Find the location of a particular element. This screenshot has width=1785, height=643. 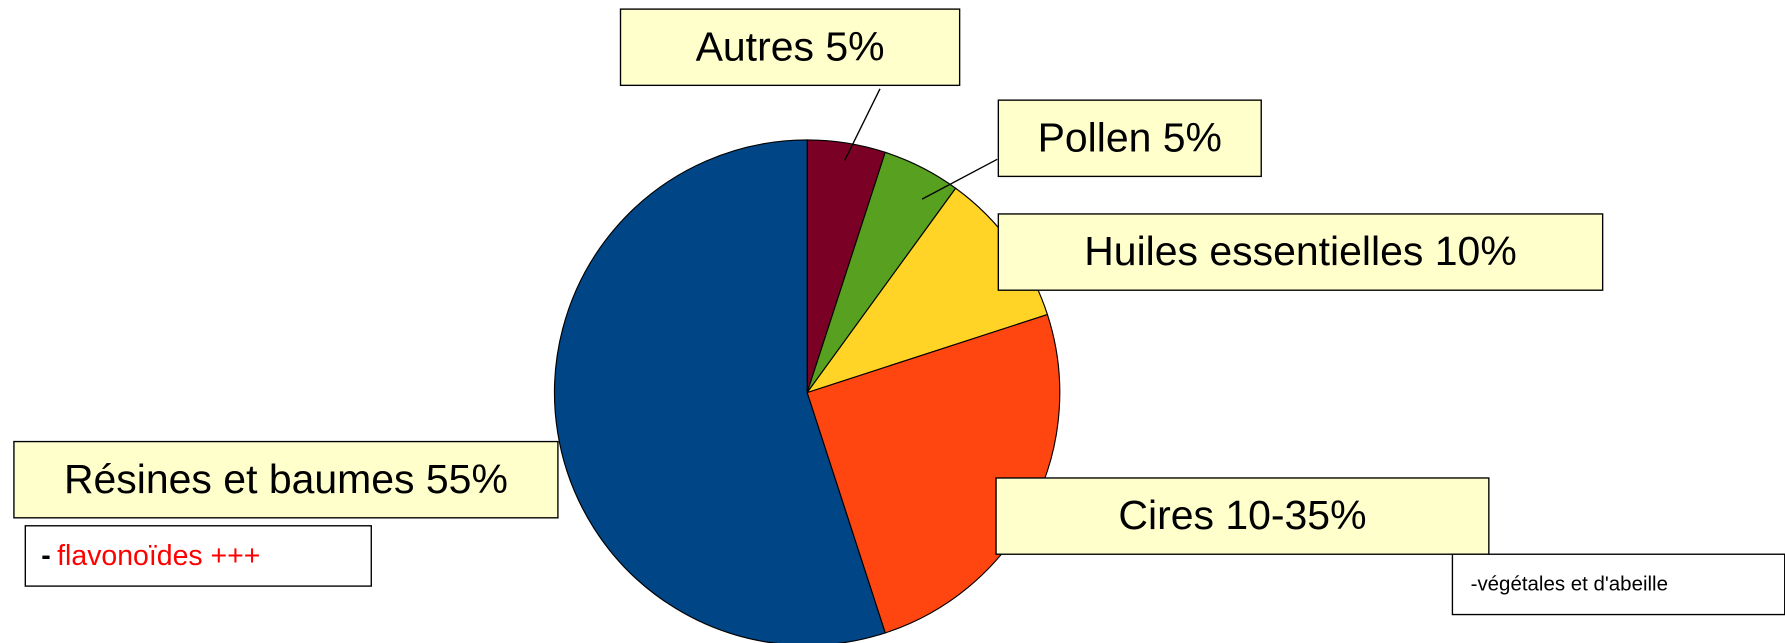

slice-label: Pollen 5% is located at coordinates (1130, 137).